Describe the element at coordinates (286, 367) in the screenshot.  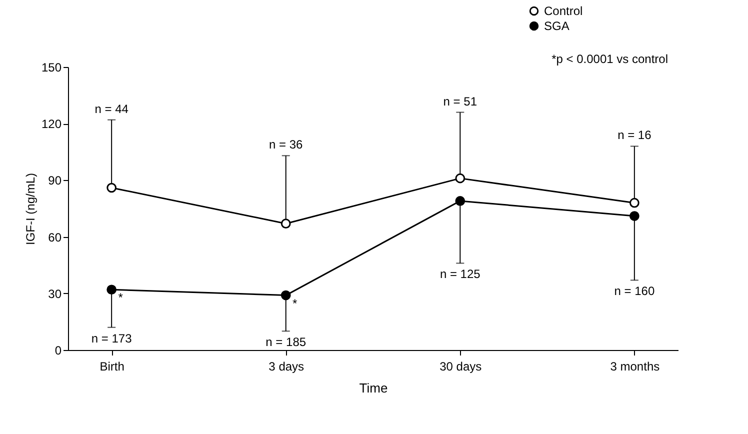
I see `x-tick-label: 3 days` at that location.